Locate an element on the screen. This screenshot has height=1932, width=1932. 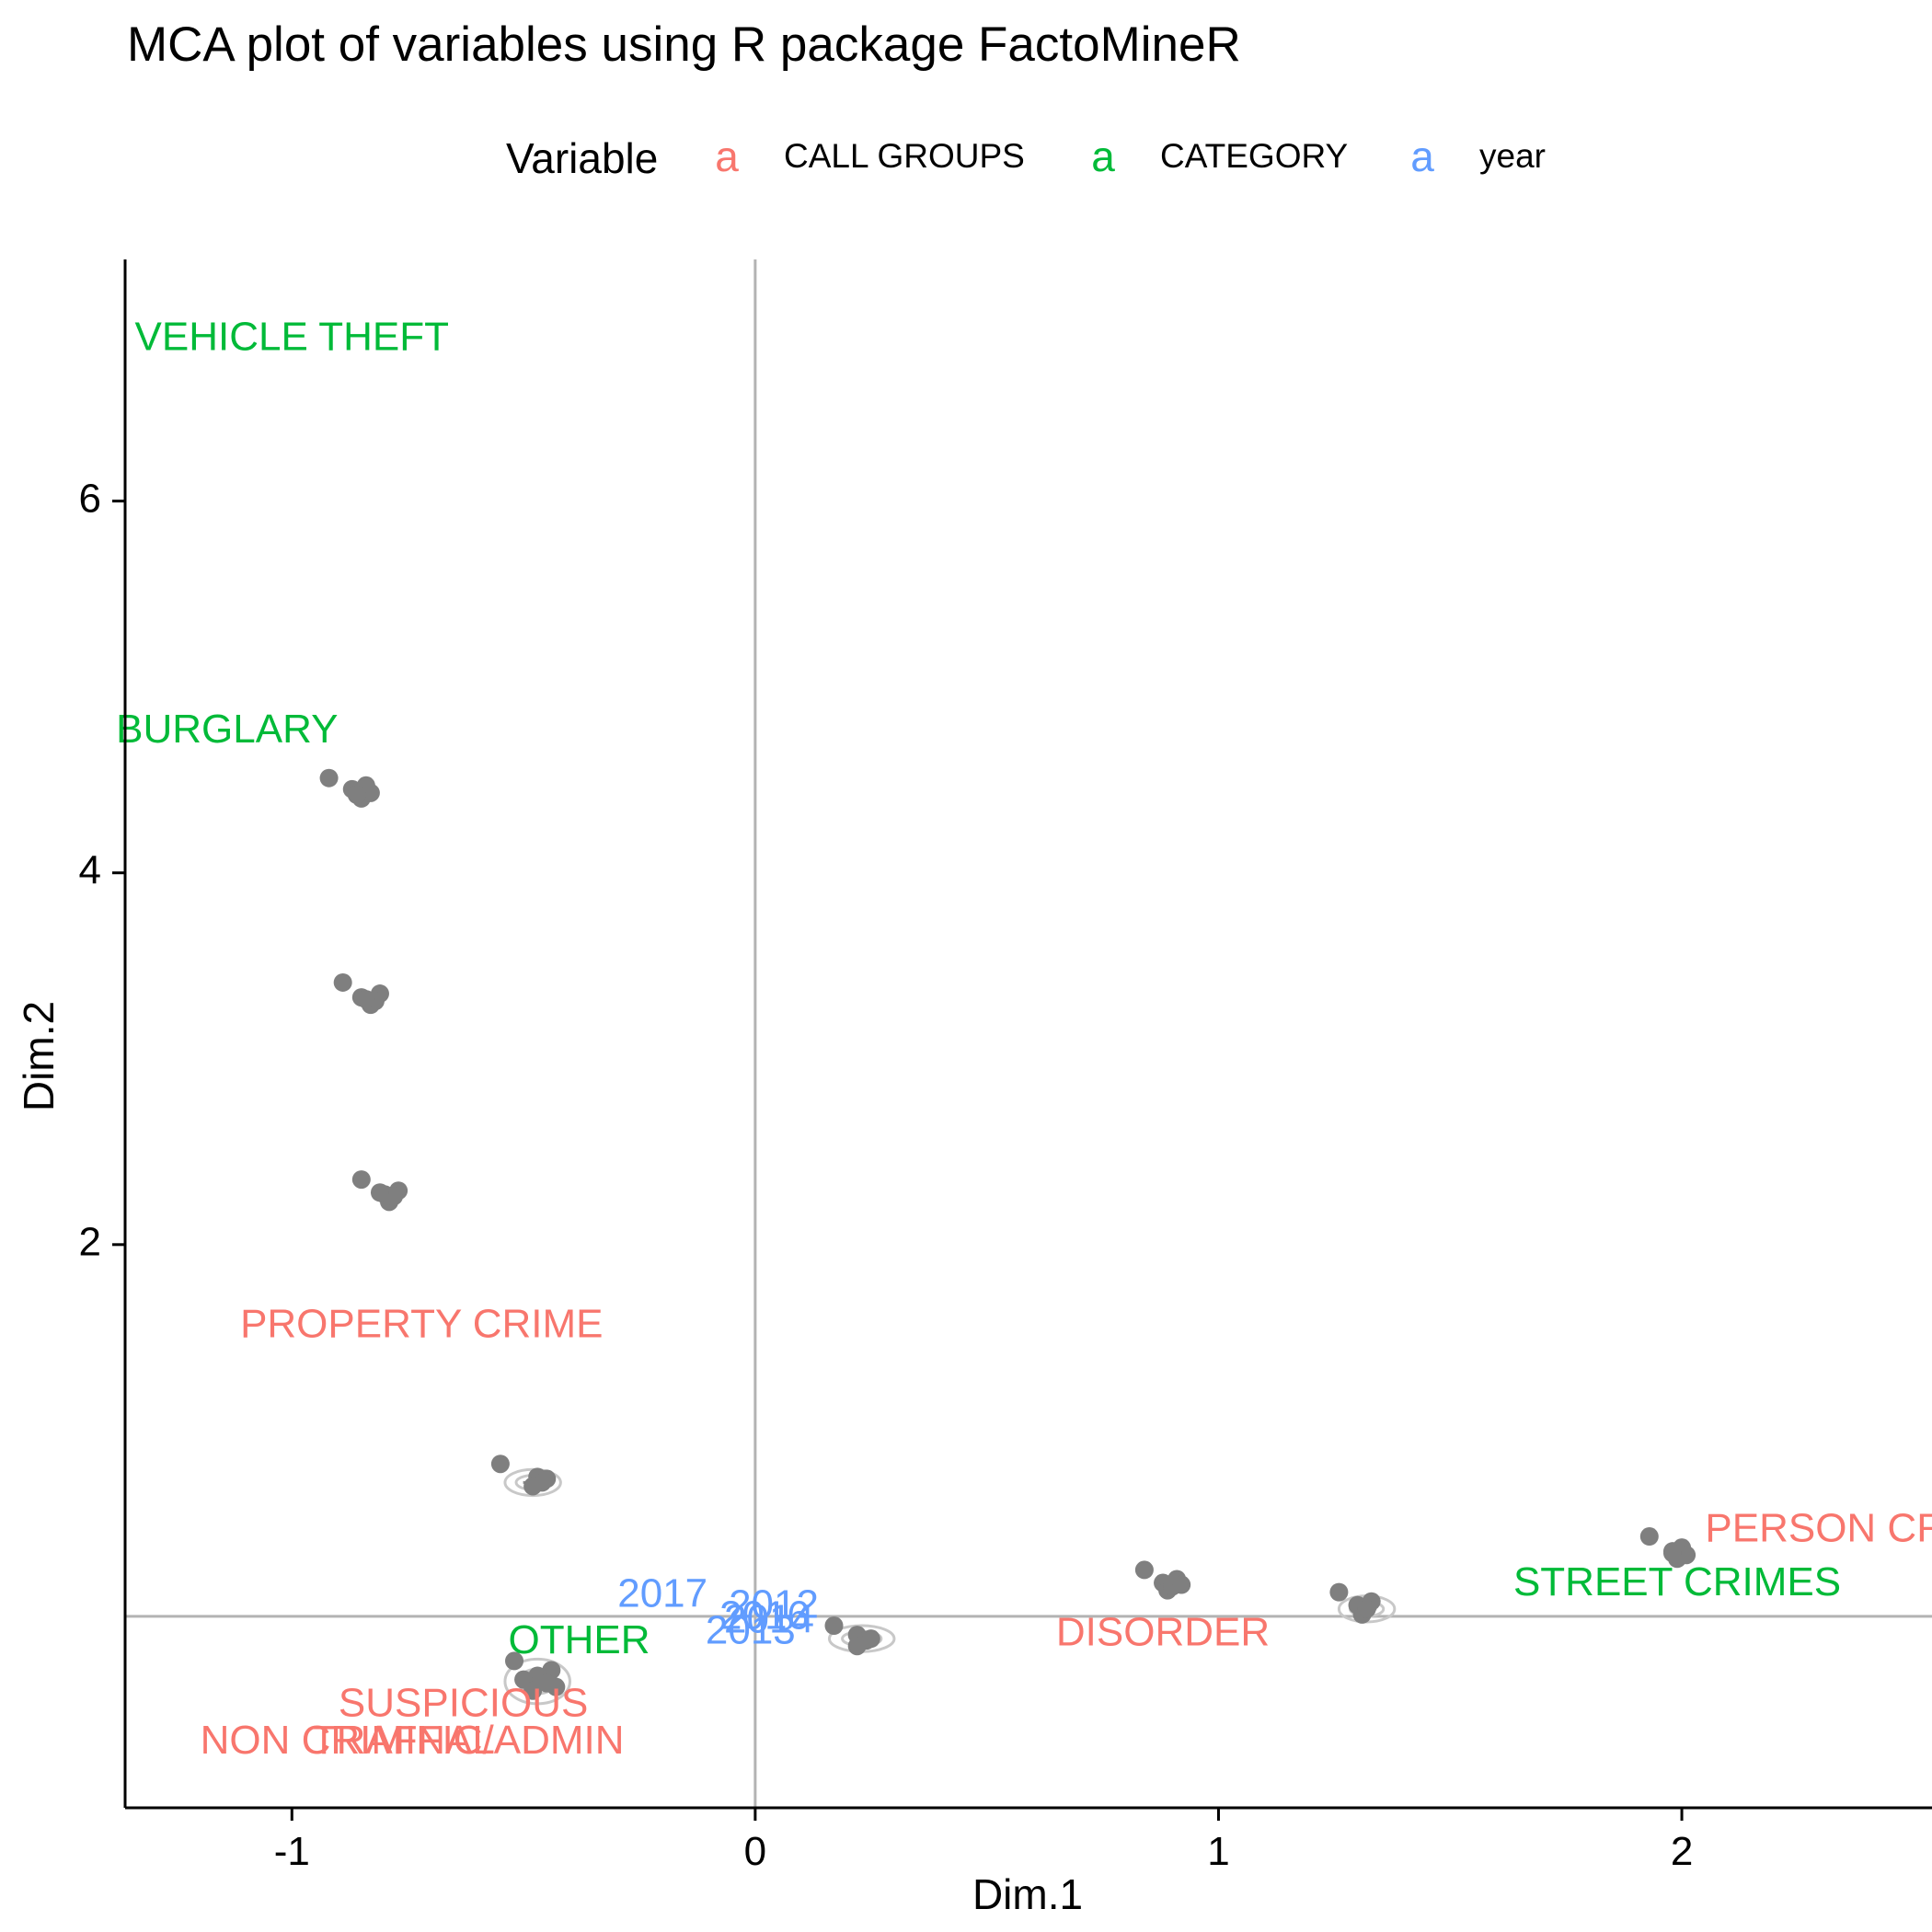
y-axis-label: Dim.2 is located at coordinates (39, 1056).